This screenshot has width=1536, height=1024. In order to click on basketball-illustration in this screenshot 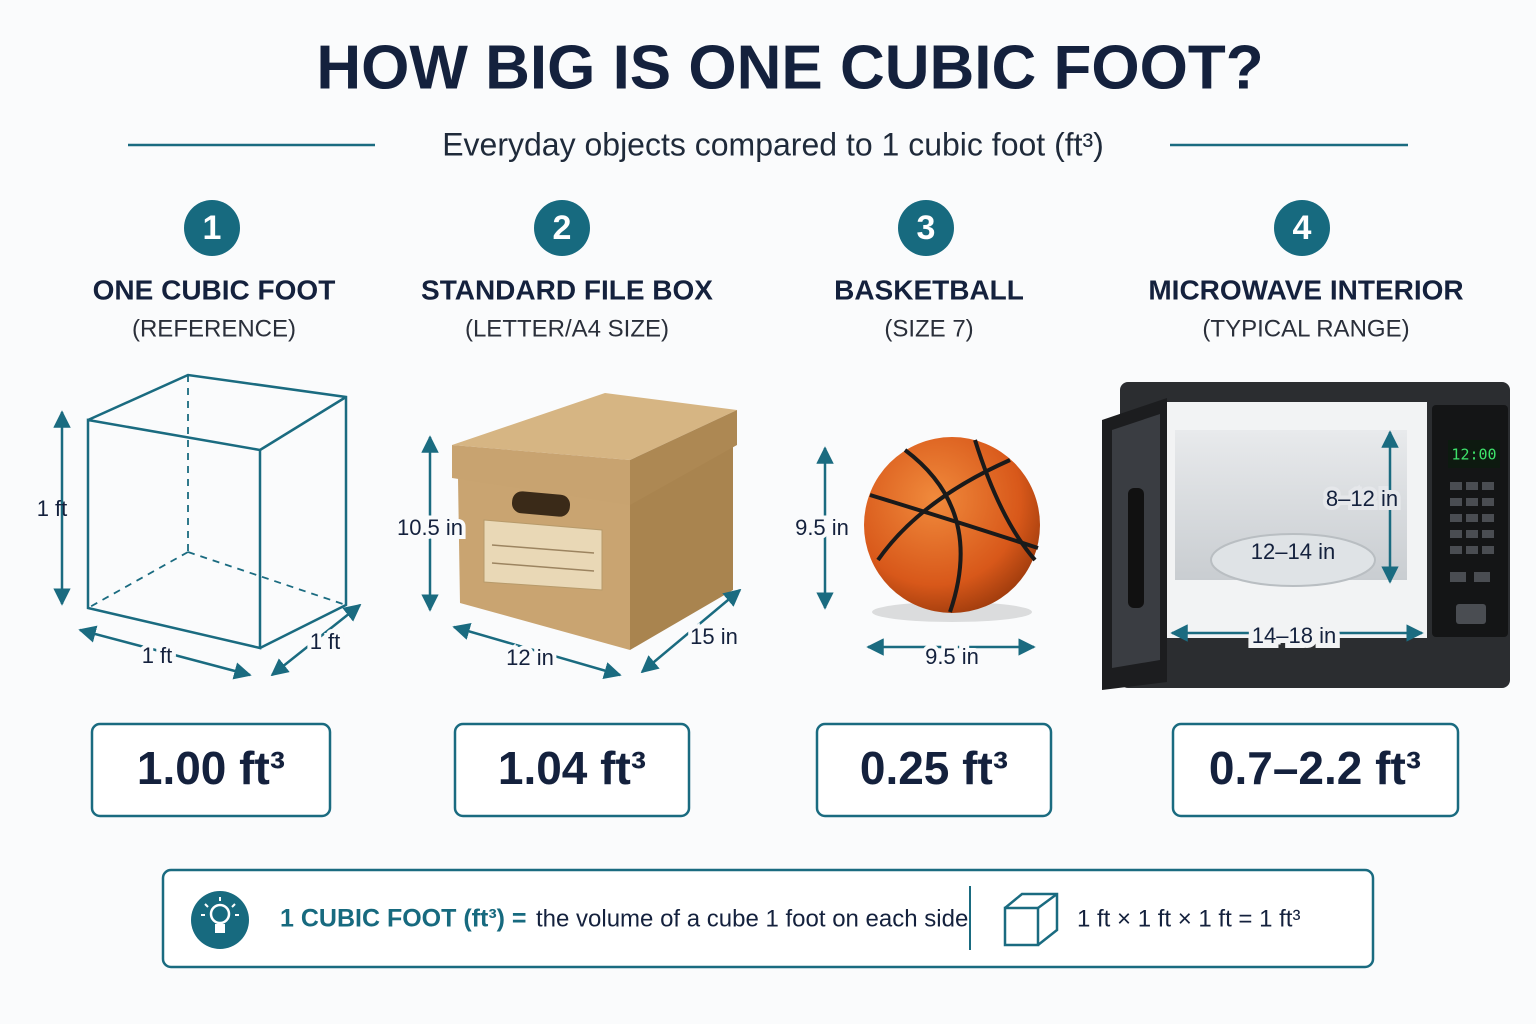, I will do `click(952, 529)`.